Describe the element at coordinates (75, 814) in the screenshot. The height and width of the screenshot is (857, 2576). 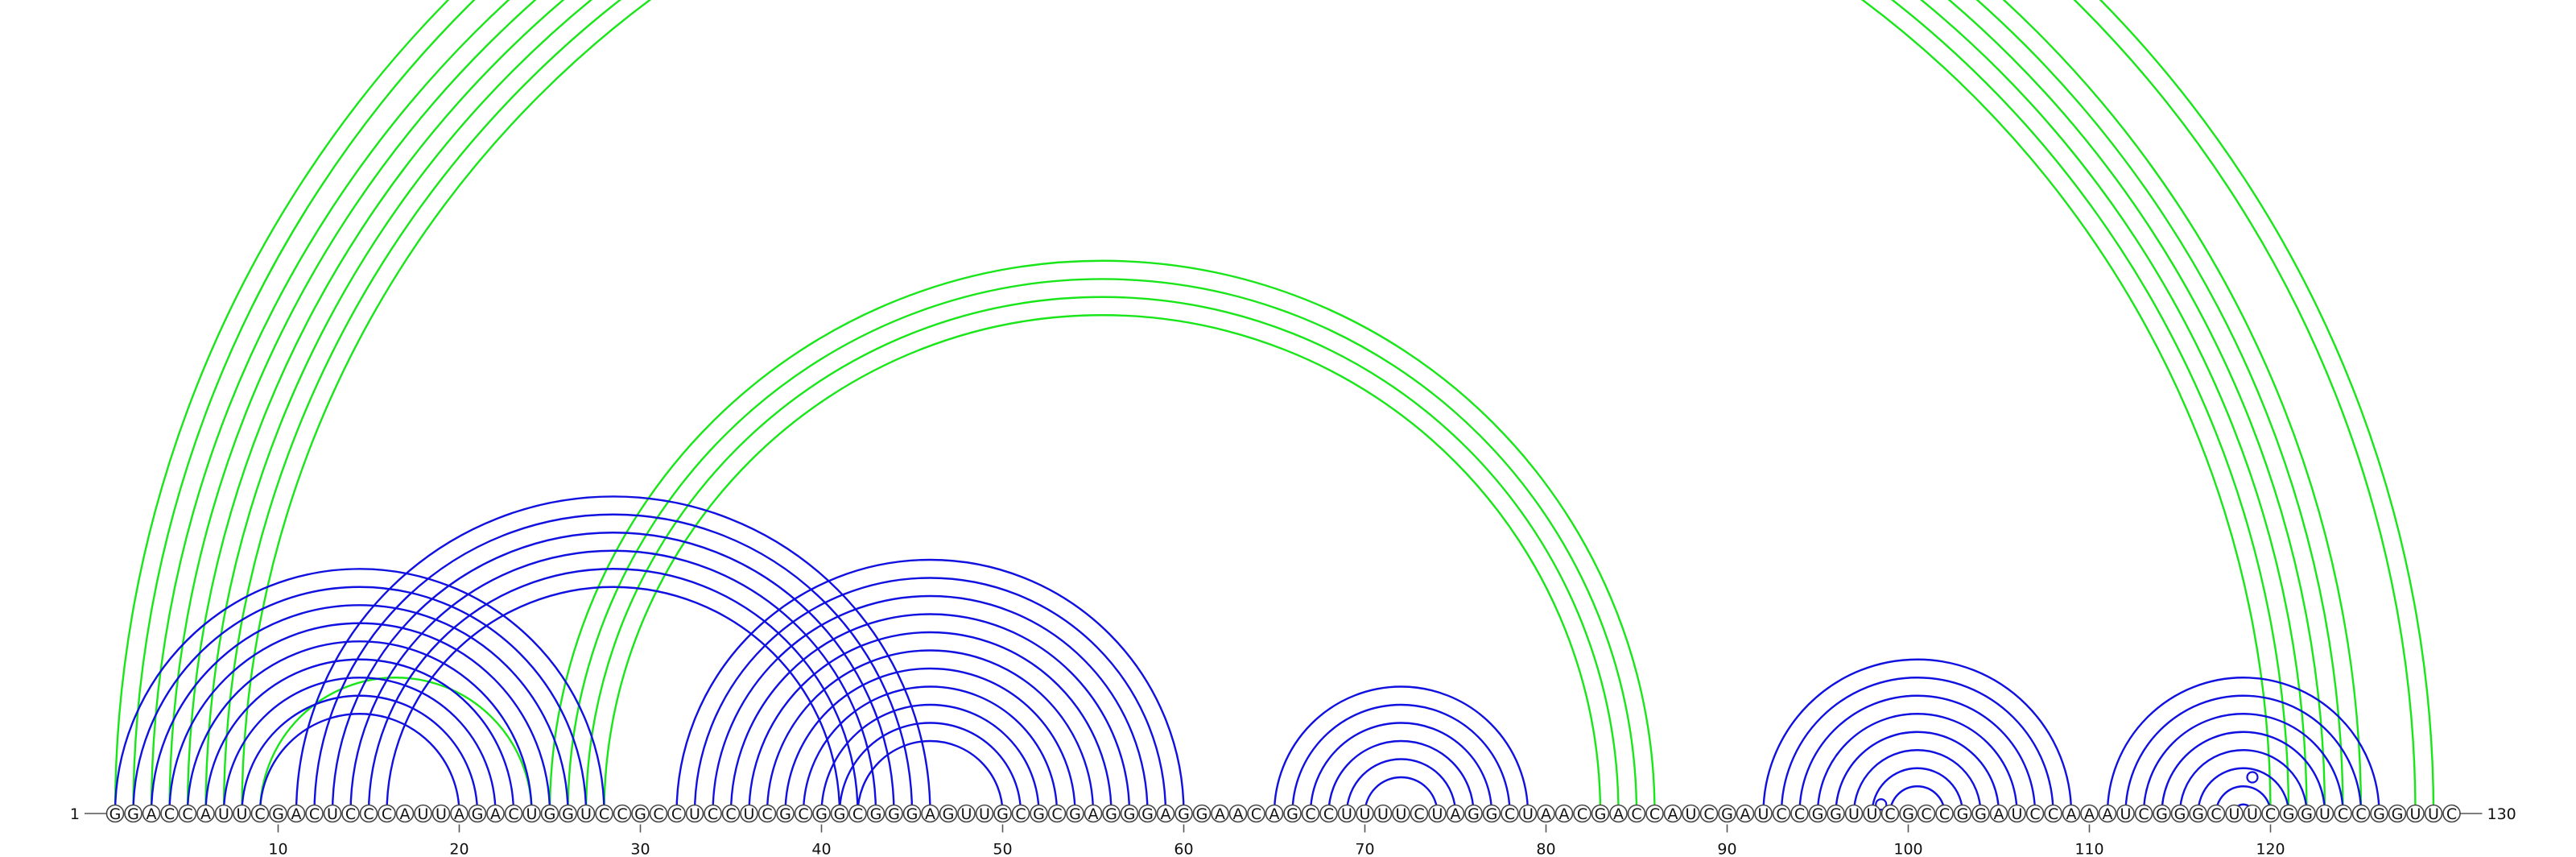
I see `start-position-label: 1` at that location.